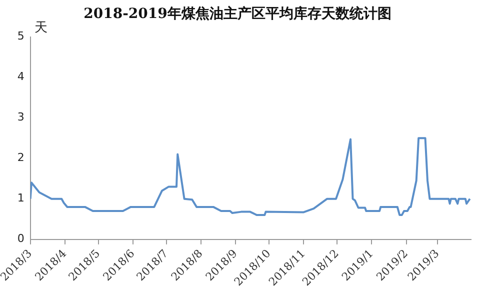  Describe the element at coordinates (41, 28) in the screenshot. I see `y-axis-title: 天` at that location.